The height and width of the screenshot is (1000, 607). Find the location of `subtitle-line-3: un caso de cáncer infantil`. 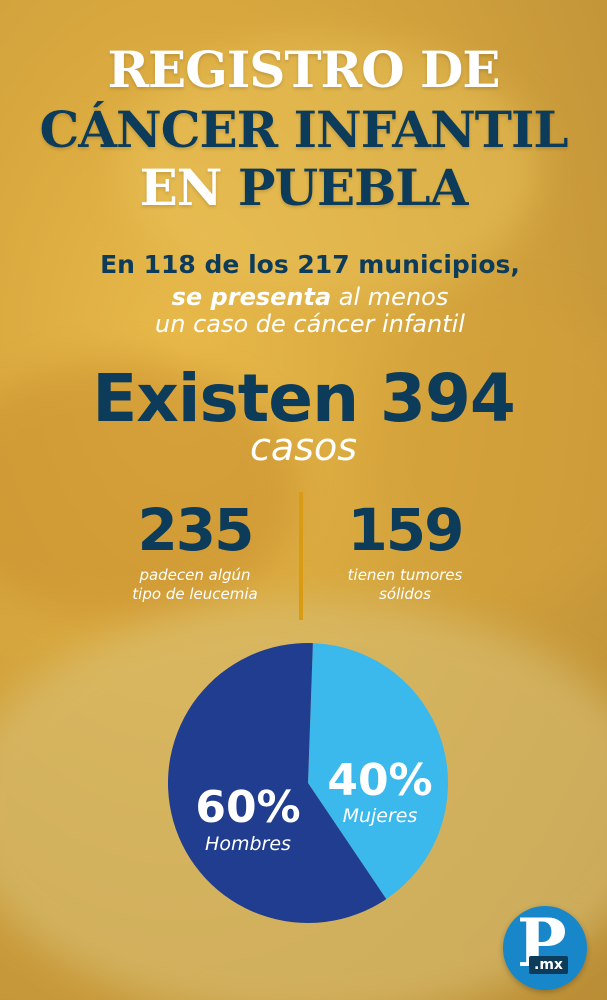

subtitle-line-3: un caso de cáncer infantil is located at coordinates (310, 324).